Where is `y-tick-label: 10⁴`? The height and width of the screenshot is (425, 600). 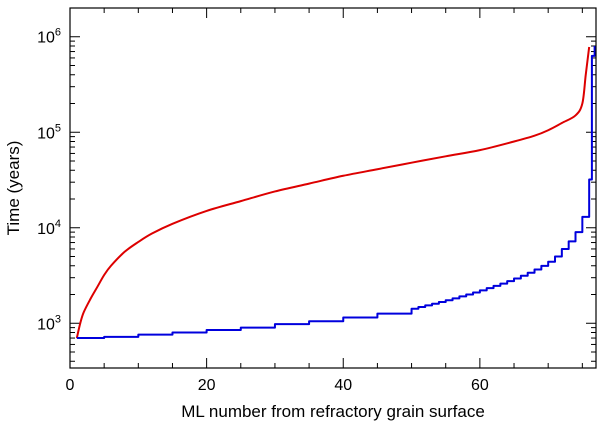
y-tick-label: 10⁴ is located at coordinates (49, 228).